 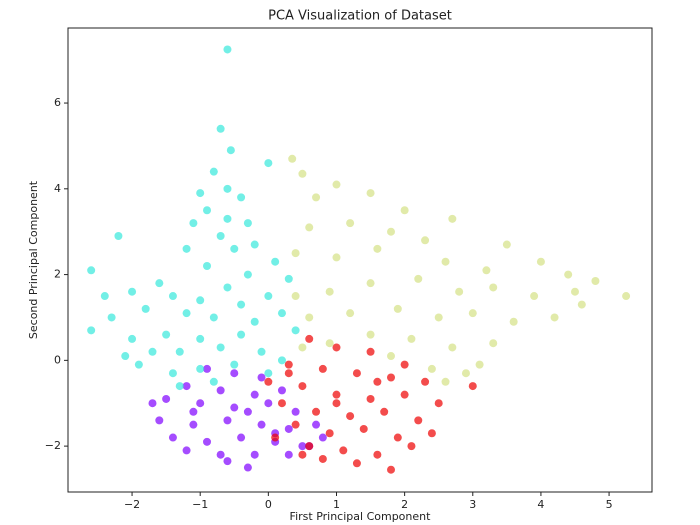 What do you see at coordinates (53, 445) in the screenshot?
I see `y-tick-label: −2` at bounding box center [53, 445].